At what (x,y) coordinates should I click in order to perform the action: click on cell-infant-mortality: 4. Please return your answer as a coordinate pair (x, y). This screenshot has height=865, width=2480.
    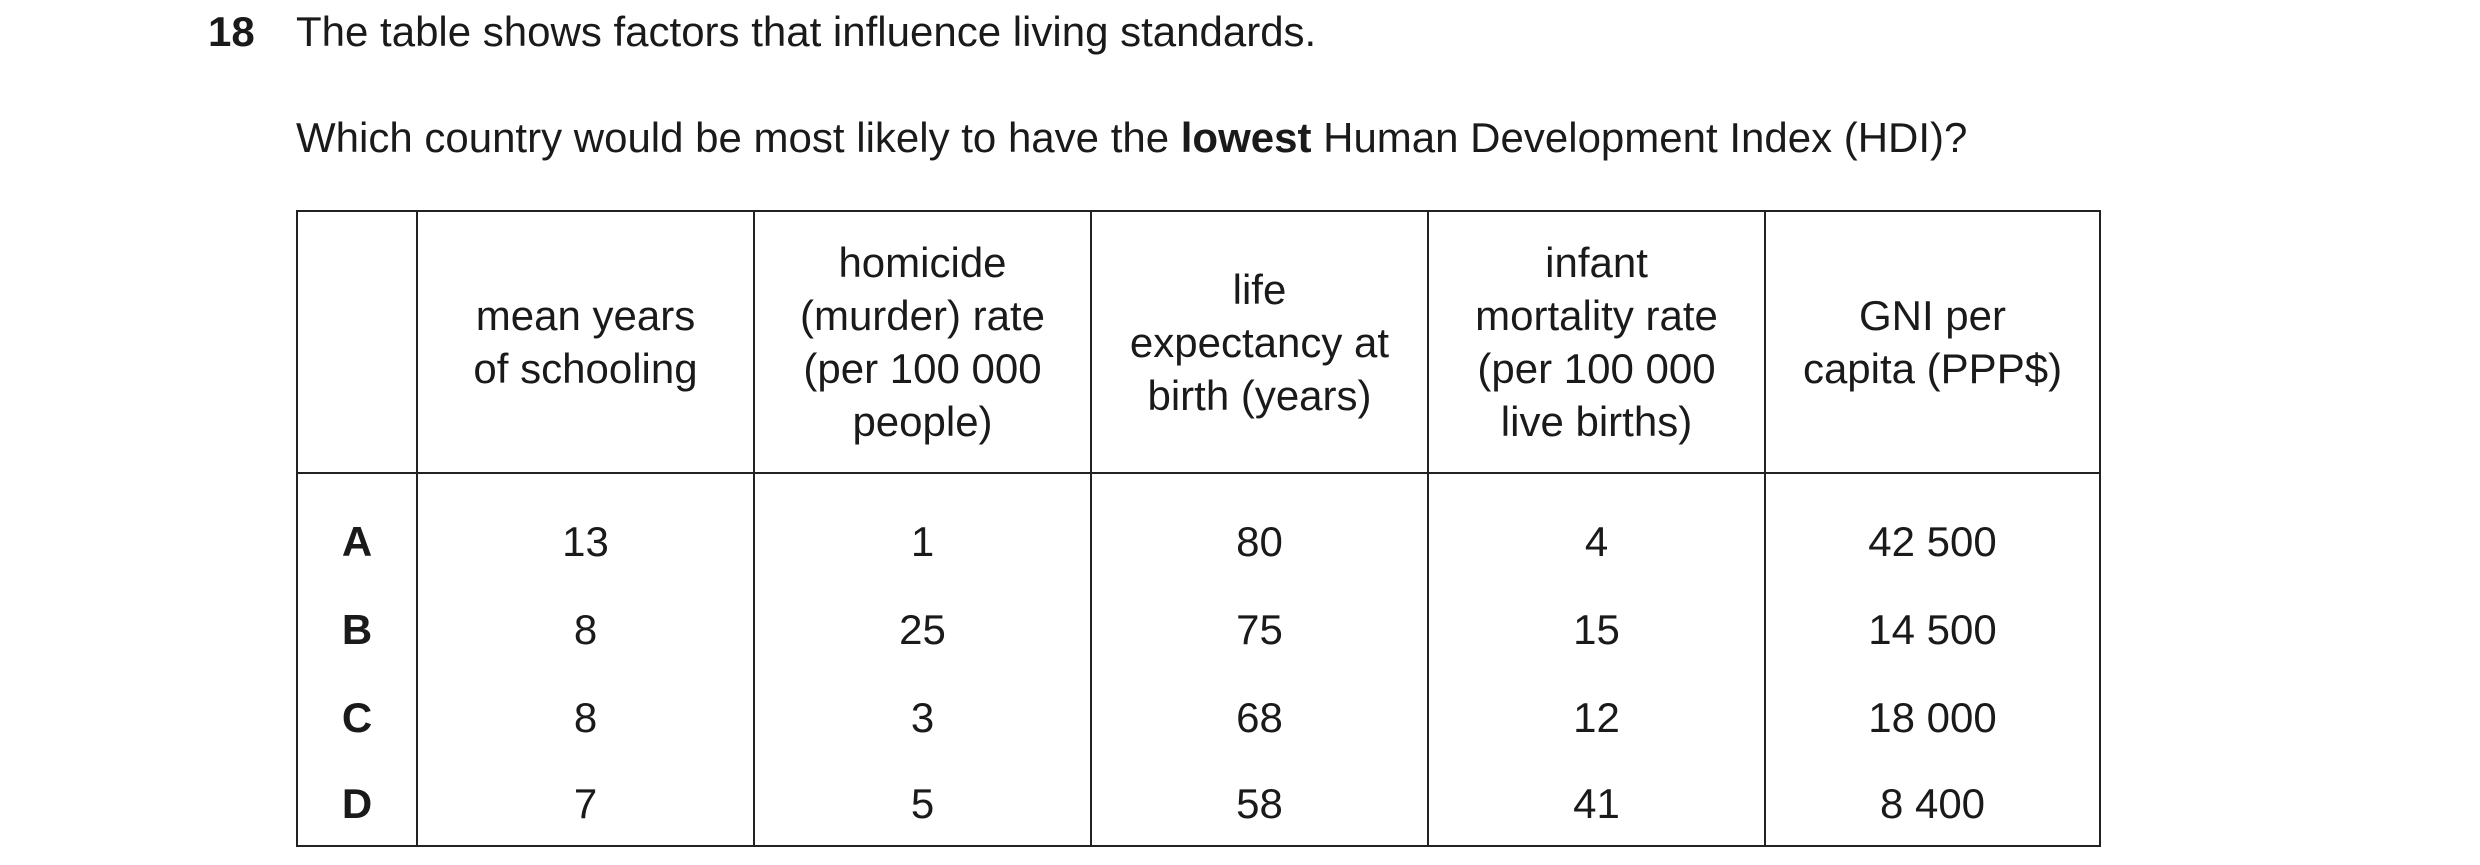
    Looking at the image, I should click on (1596, 529).